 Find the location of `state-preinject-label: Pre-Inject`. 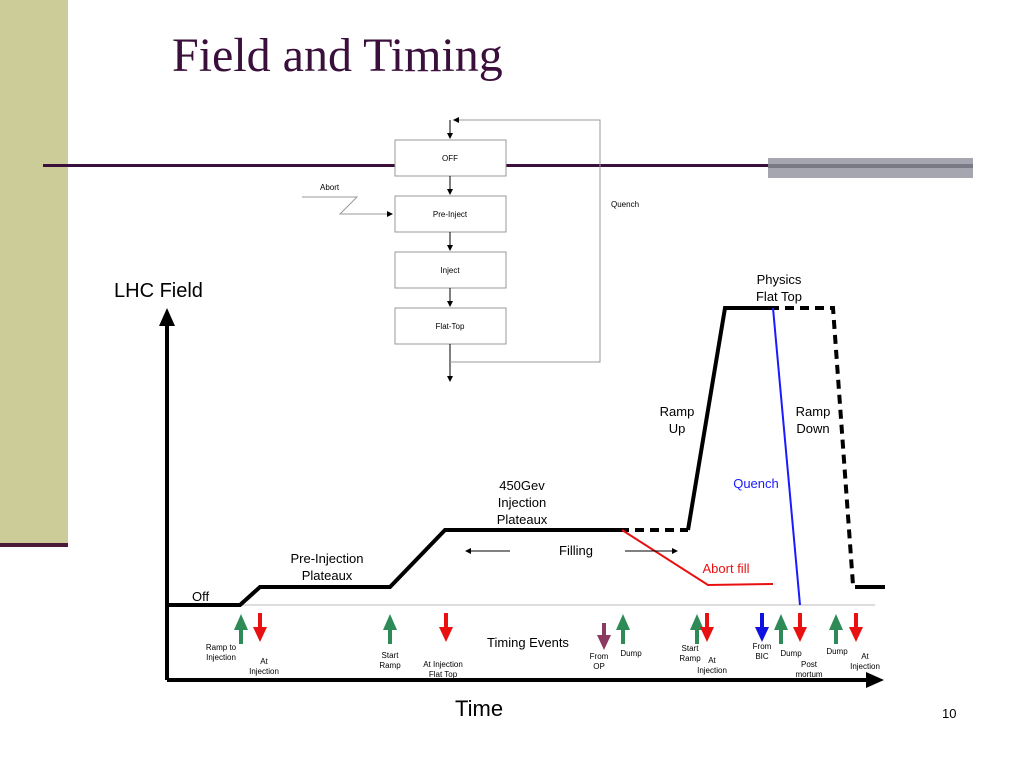

state-preinject-label: Pre-Inject is located at coordinates (450, 214).